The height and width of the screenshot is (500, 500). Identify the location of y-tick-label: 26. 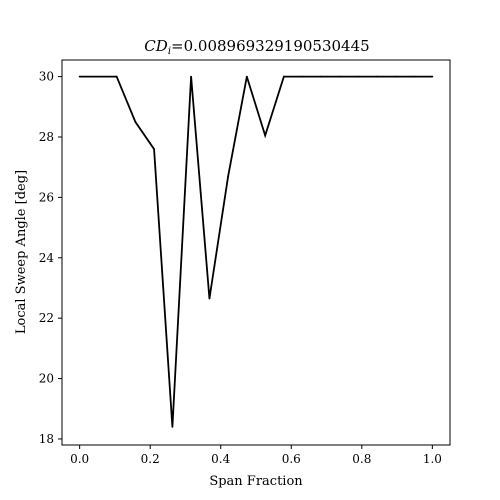
(46, 197).